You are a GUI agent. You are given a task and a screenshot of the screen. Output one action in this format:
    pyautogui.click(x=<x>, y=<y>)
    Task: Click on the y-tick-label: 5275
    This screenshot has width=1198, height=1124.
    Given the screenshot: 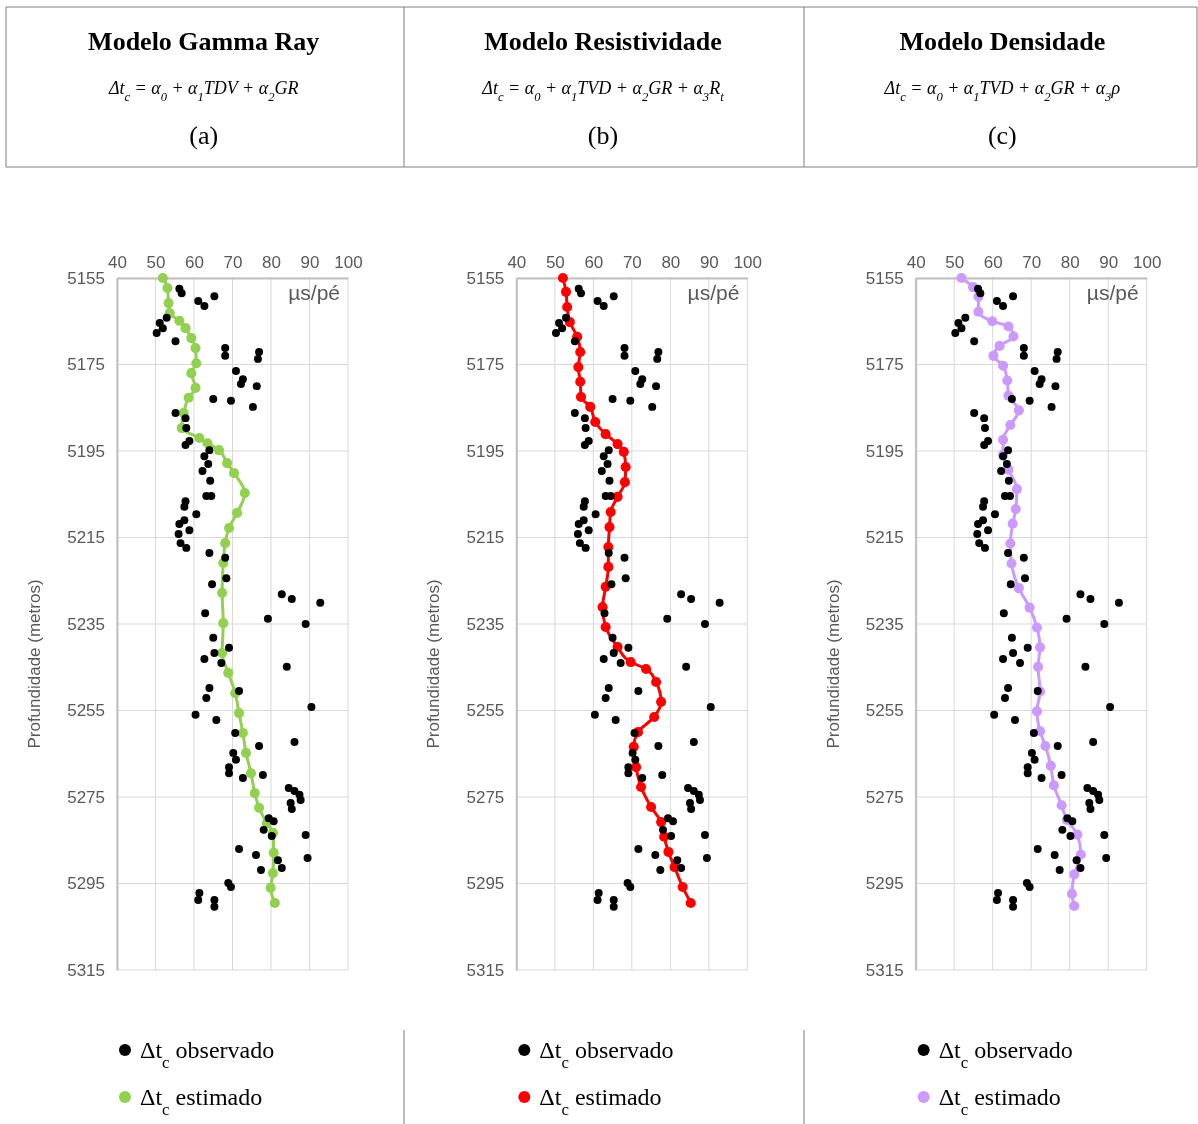 What is the action you would take?
    pyautogui.click(x=884, y=797)
    